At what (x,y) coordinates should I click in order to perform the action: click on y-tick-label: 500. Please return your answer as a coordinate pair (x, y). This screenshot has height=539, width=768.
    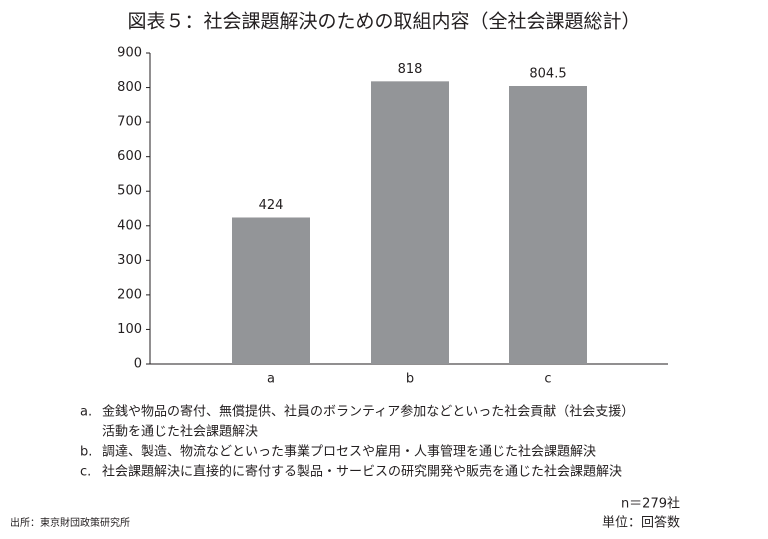
    Looking at the image, I should click on (129, 191).